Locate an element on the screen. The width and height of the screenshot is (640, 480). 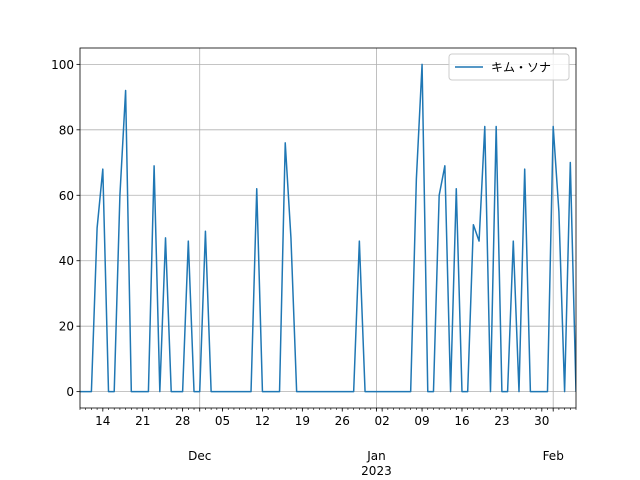
x-tick-label: 05 is located at coordinates (222, 421).